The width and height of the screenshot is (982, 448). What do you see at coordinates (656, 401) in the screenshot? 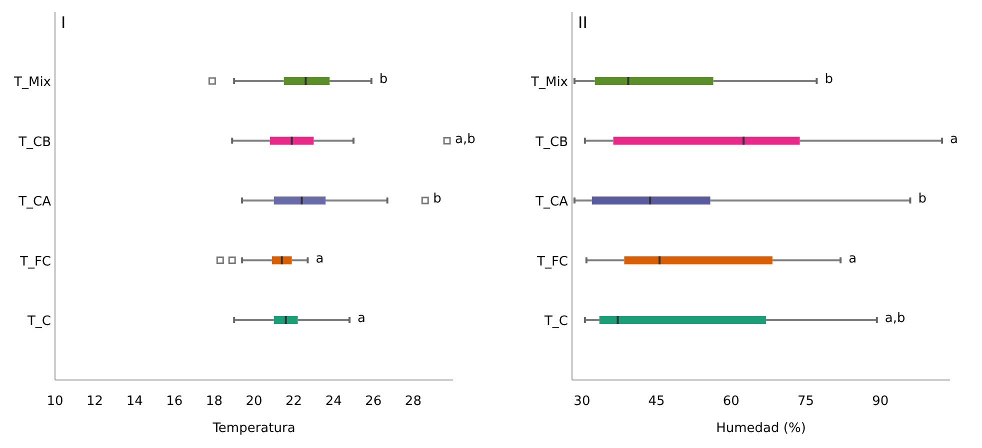
I see `x-tick-label: 45` at bounding box center [656, 401].